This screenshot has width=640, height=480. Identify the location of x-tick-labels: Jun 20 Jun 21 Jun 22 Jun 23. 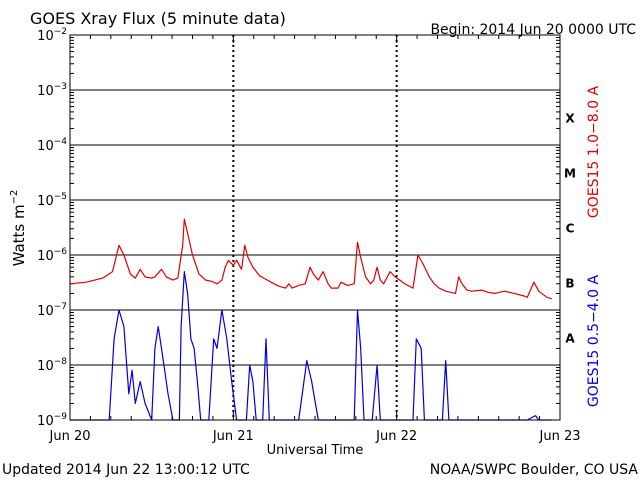
(315, 436).